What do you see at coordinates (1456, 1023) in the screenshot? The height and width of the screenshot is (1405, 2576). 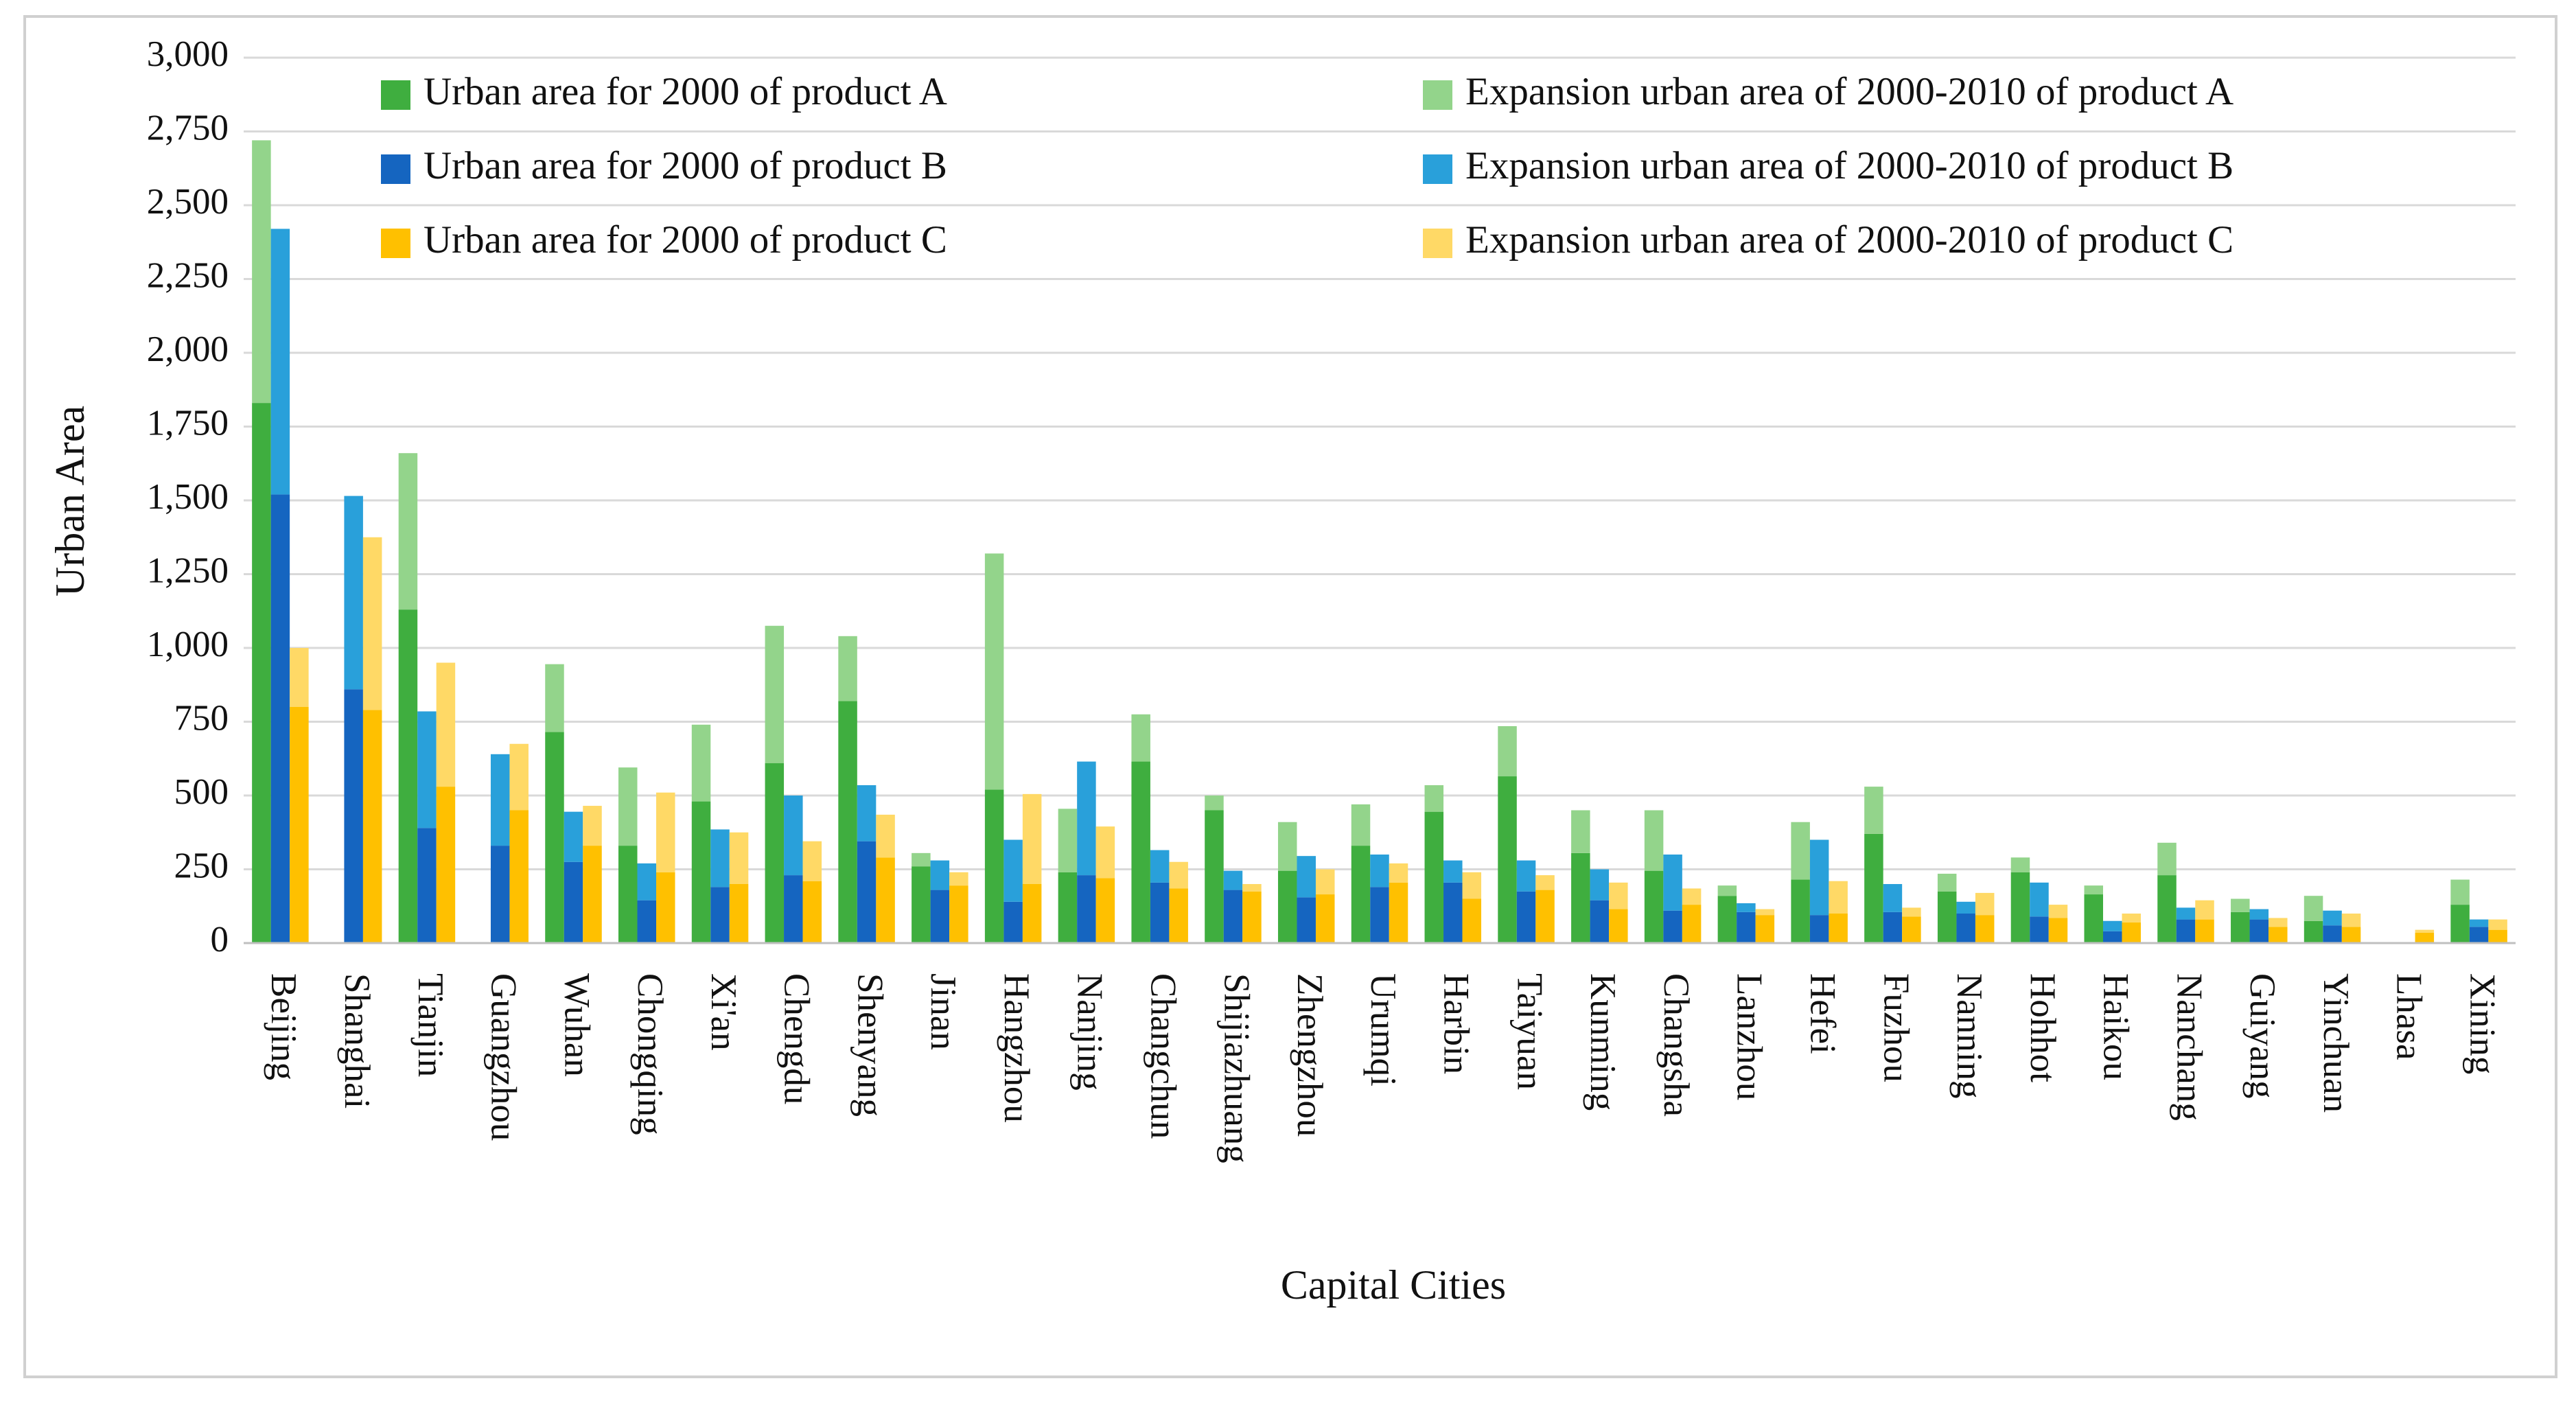 I see `x-tick-label: Harbin` at bounding box center [1456, 1023].